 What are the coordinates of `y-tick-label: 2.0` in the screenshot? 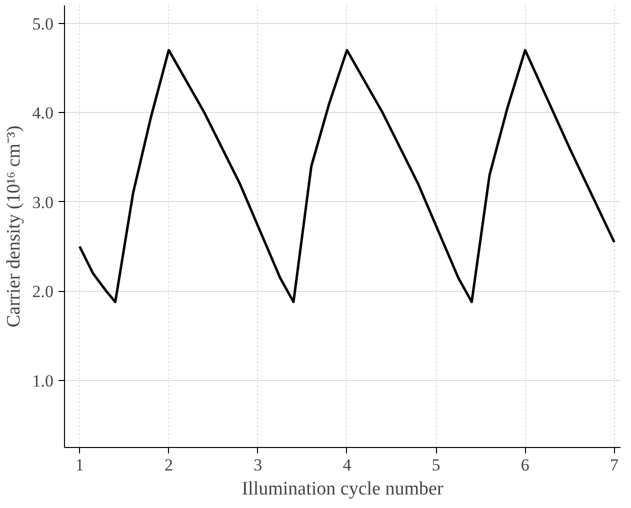 It's located at (43, 292).